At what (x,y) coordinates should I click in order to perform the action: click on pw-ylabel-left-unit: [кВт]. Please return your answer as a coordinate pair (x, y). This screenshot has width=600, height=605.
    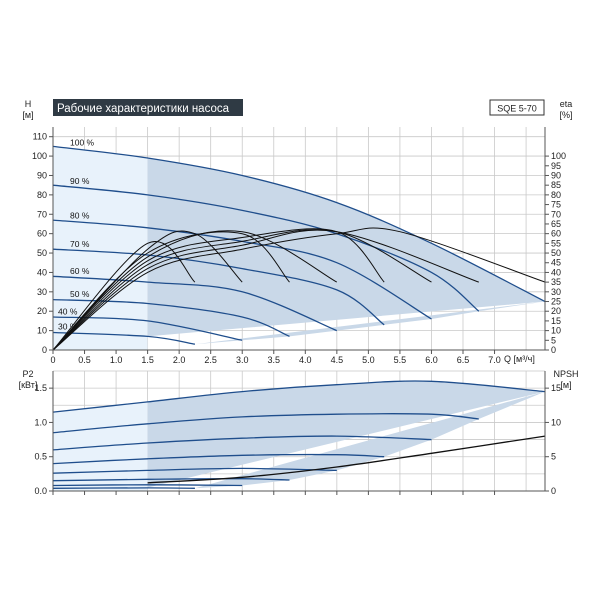
    Looking at the image, I should click on (28, 385).